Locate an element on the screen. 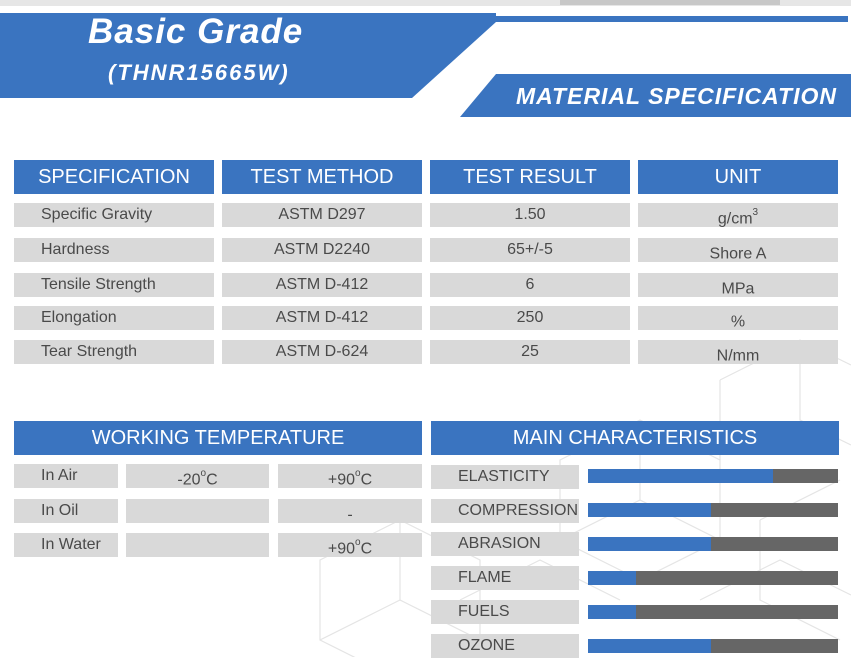 This screenshot has height=658, width=851. test-result: 25 is located at coordinates (530, 352).